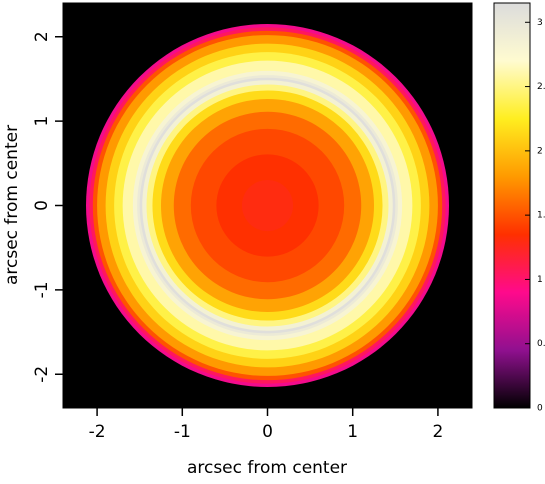 This screenshot has height=484, width=545. I want to click on y-tick-label: 0, so click(42, 205).